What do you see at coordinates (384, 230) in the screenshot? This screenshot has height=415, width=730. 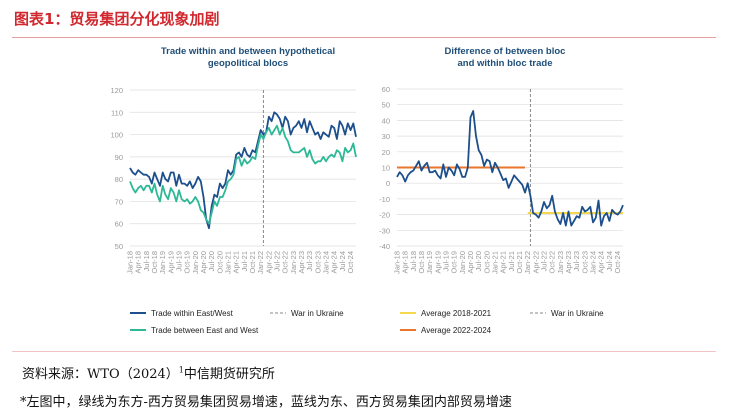 I see `y-tick-label: -30` at bounding box center [384, 230].